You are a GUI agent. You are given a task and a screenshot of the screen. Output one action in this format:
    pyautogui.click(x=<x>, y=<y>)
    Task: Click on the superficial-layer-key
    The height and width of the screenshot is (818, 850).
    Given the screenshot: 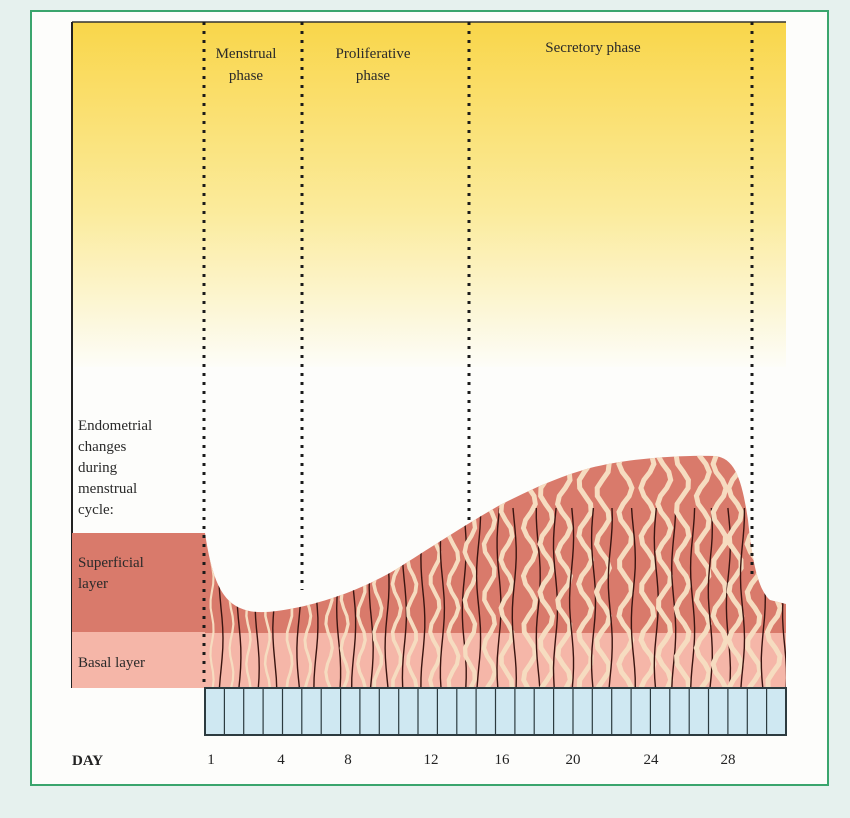 What is the action you would take?
    pyautogui.click(x=138, y=582)
    